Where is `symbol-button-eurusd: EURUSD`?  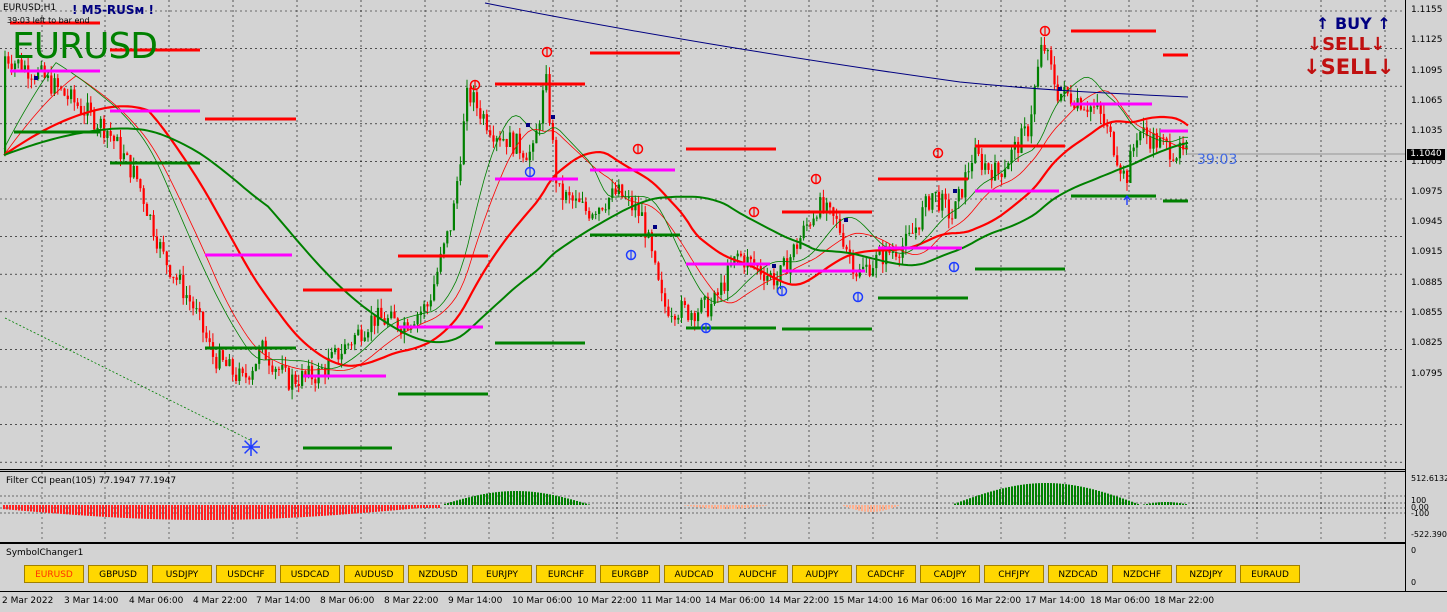
symbol-button-eurusd: EURUSD is located at coordinates (54, 574).